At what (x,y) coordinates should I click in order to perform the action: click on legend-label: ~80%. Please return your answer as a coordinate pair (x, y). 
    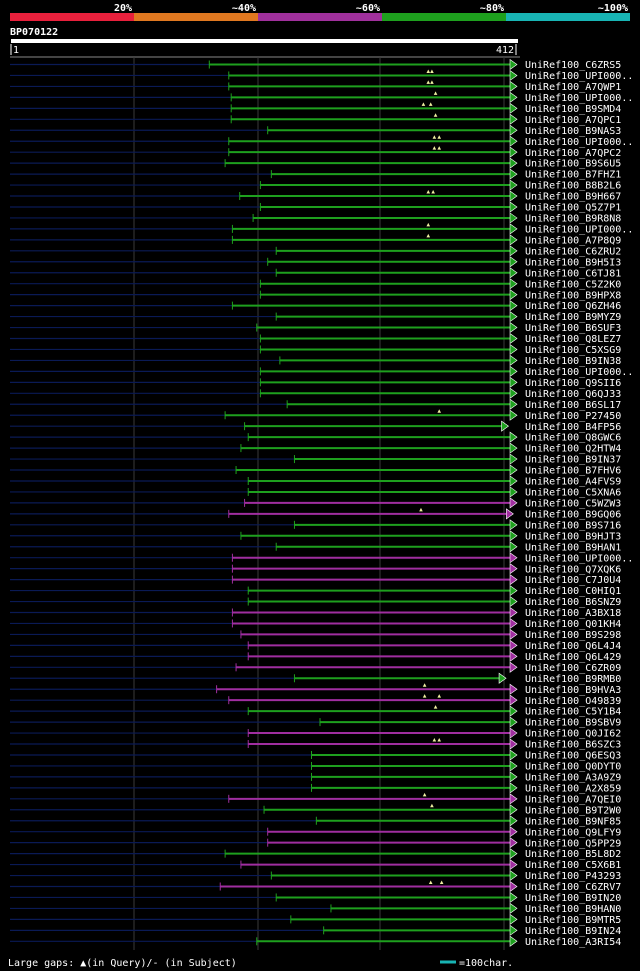
    Looking at the image, I should click on (492, 8).